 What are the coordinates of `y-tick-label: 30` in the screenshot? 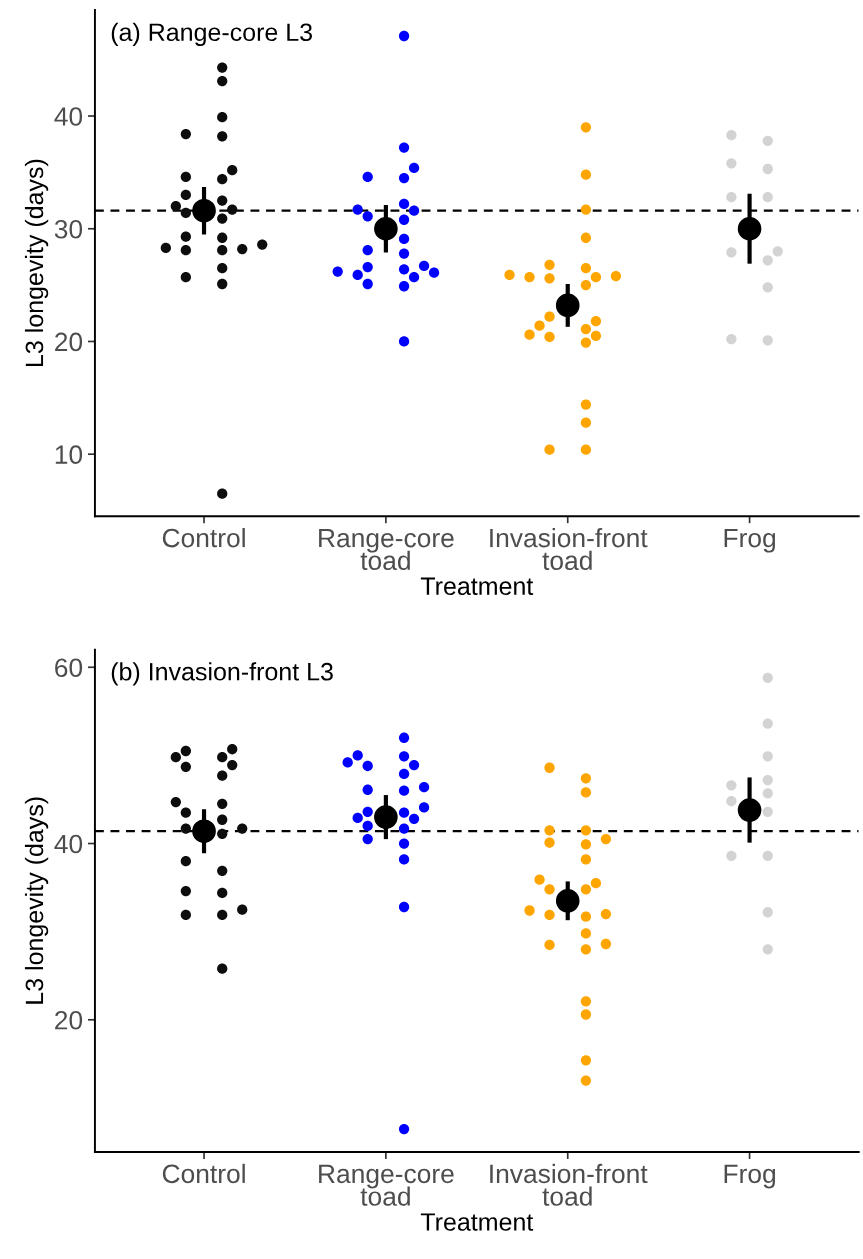 It's located at (68, 229).